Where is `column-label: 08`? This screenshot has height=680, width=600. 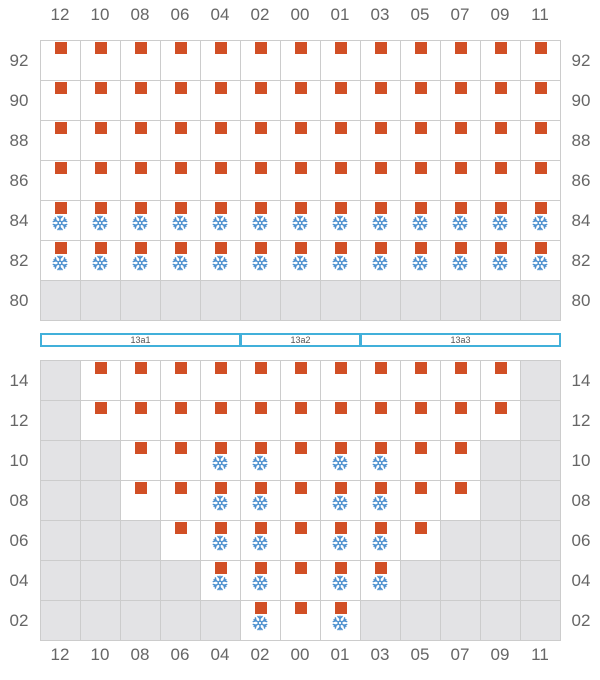
column-label: 08 is located at coordinates (140, 654).